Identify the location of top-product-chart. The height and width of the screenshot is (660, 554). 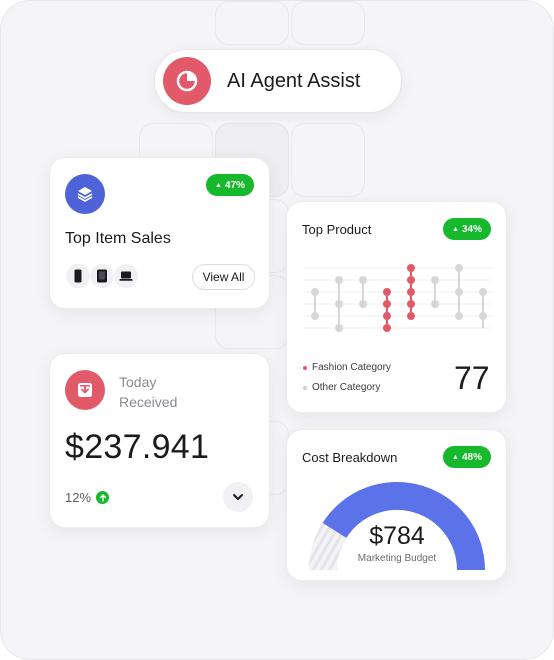
(397, 298).